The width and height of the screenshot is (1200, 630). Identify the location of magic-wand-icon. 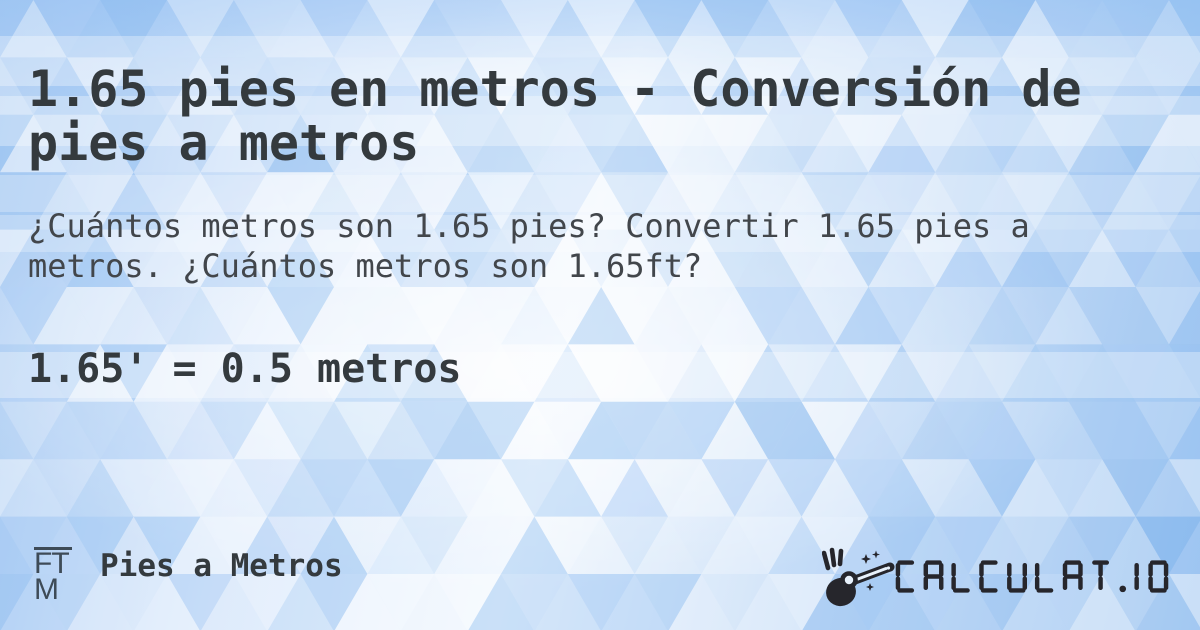
(858, 577).